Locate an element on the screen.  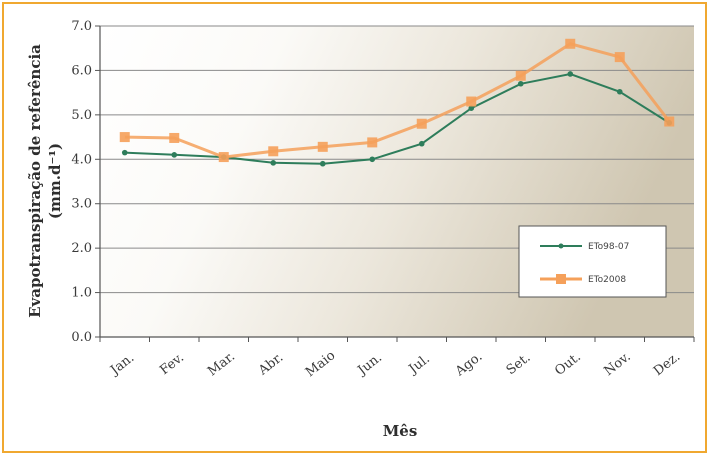
x-tick-label: Out. is located at coordinates (568, 364).